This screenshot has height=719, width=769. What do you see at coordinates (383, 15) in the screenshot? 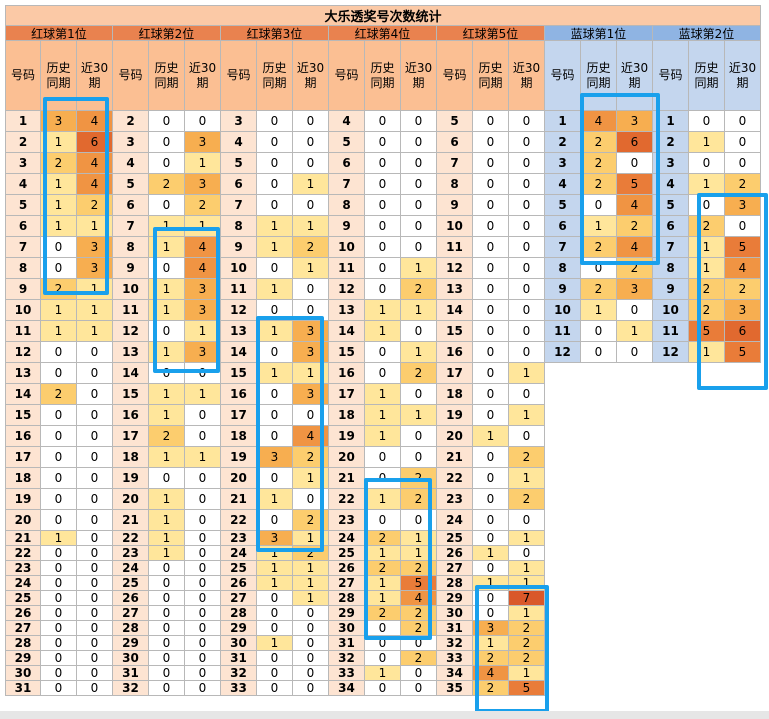
I see `sheet-title: 大乐透奖号次数统计` at bounding box center [383, 15].